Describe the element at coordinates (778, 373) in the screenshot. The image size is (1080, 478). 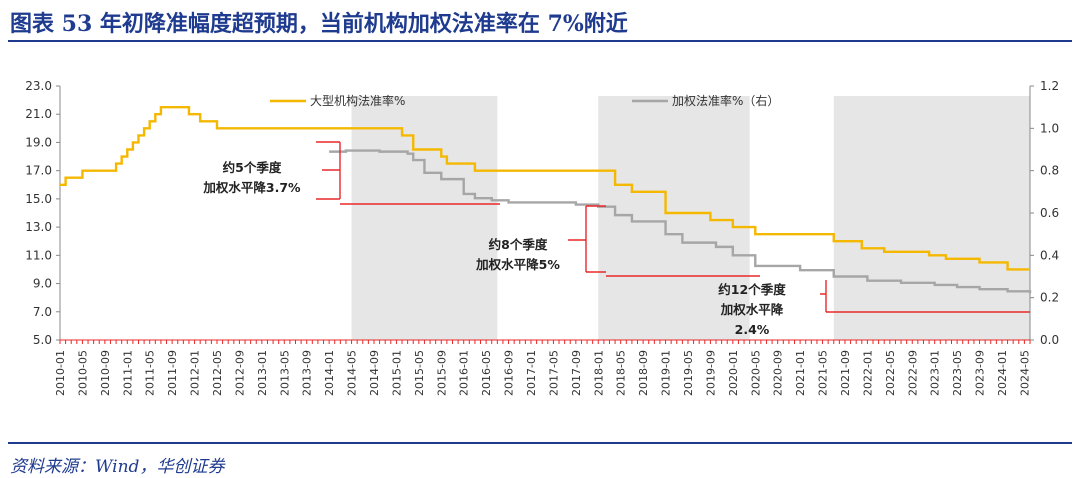
I see `x-tick-label: 2020-09` at that location.